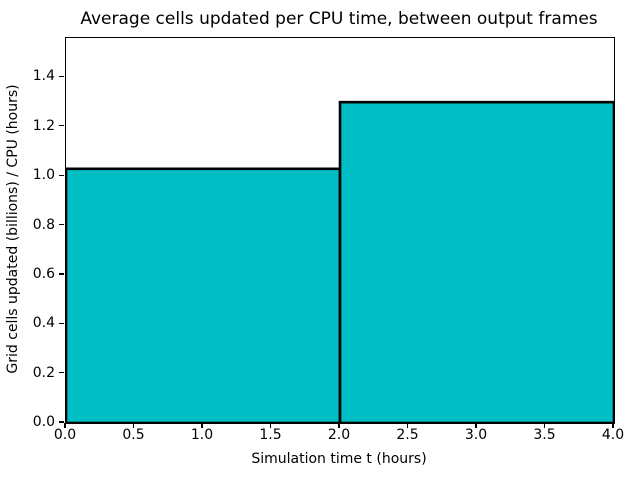  What do you see at coordinates (339, 435) in the screenshot?
I see `x-tick-label: 2.0` at bounding box center [339, 435].